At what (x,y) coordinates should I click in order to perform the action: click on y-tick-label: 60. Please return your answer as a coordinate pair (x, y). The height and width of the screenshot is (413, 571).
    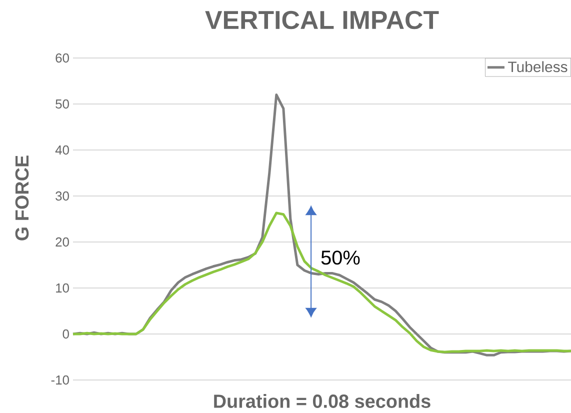
    Looking at the image, I should click on (62, 58).